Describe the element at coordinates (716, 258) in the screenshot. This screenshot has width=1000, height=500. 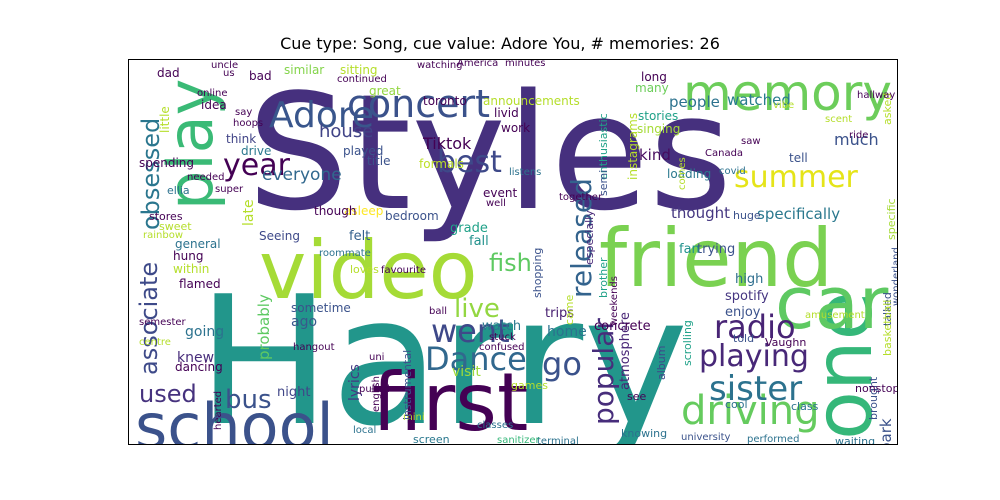
I see `word-friend: friend` at that location.